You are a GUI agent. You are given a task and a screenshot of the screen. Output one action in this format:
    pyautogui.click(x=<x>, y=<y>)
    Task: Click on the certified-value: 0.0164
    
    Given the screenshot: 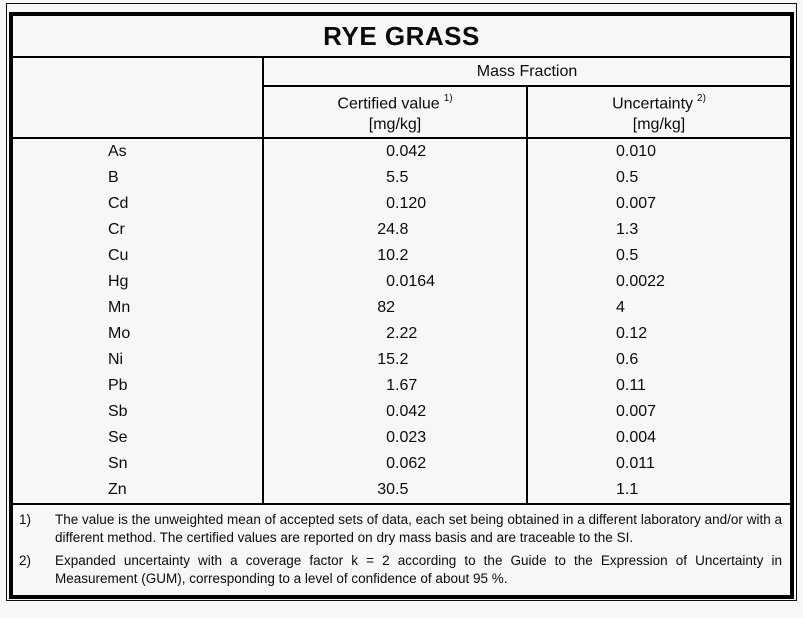 What is the action you would take?
    pyautogui.click(x=395, y=282)
    